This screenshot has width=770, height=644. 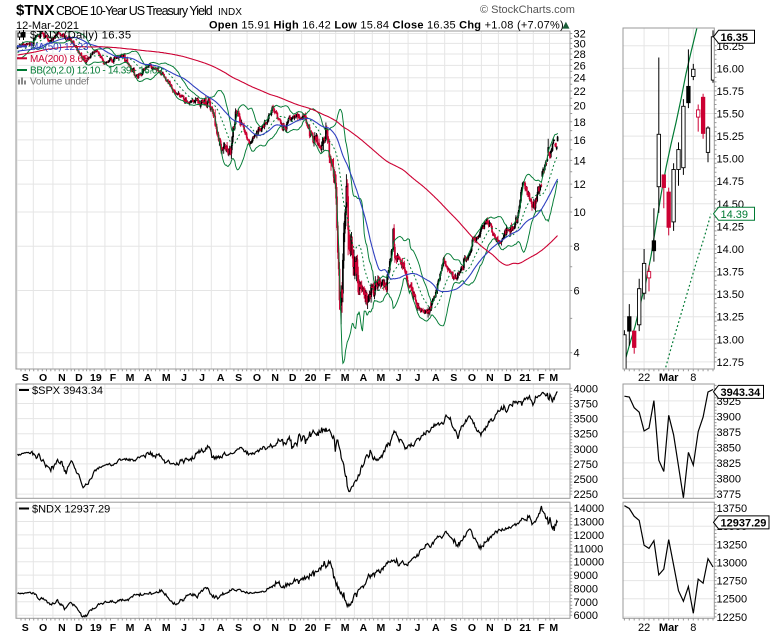 What do you see at coordinates (580, 161) in the screenshot?
I see `svg-text: 14` at bounding box center [580, 161].